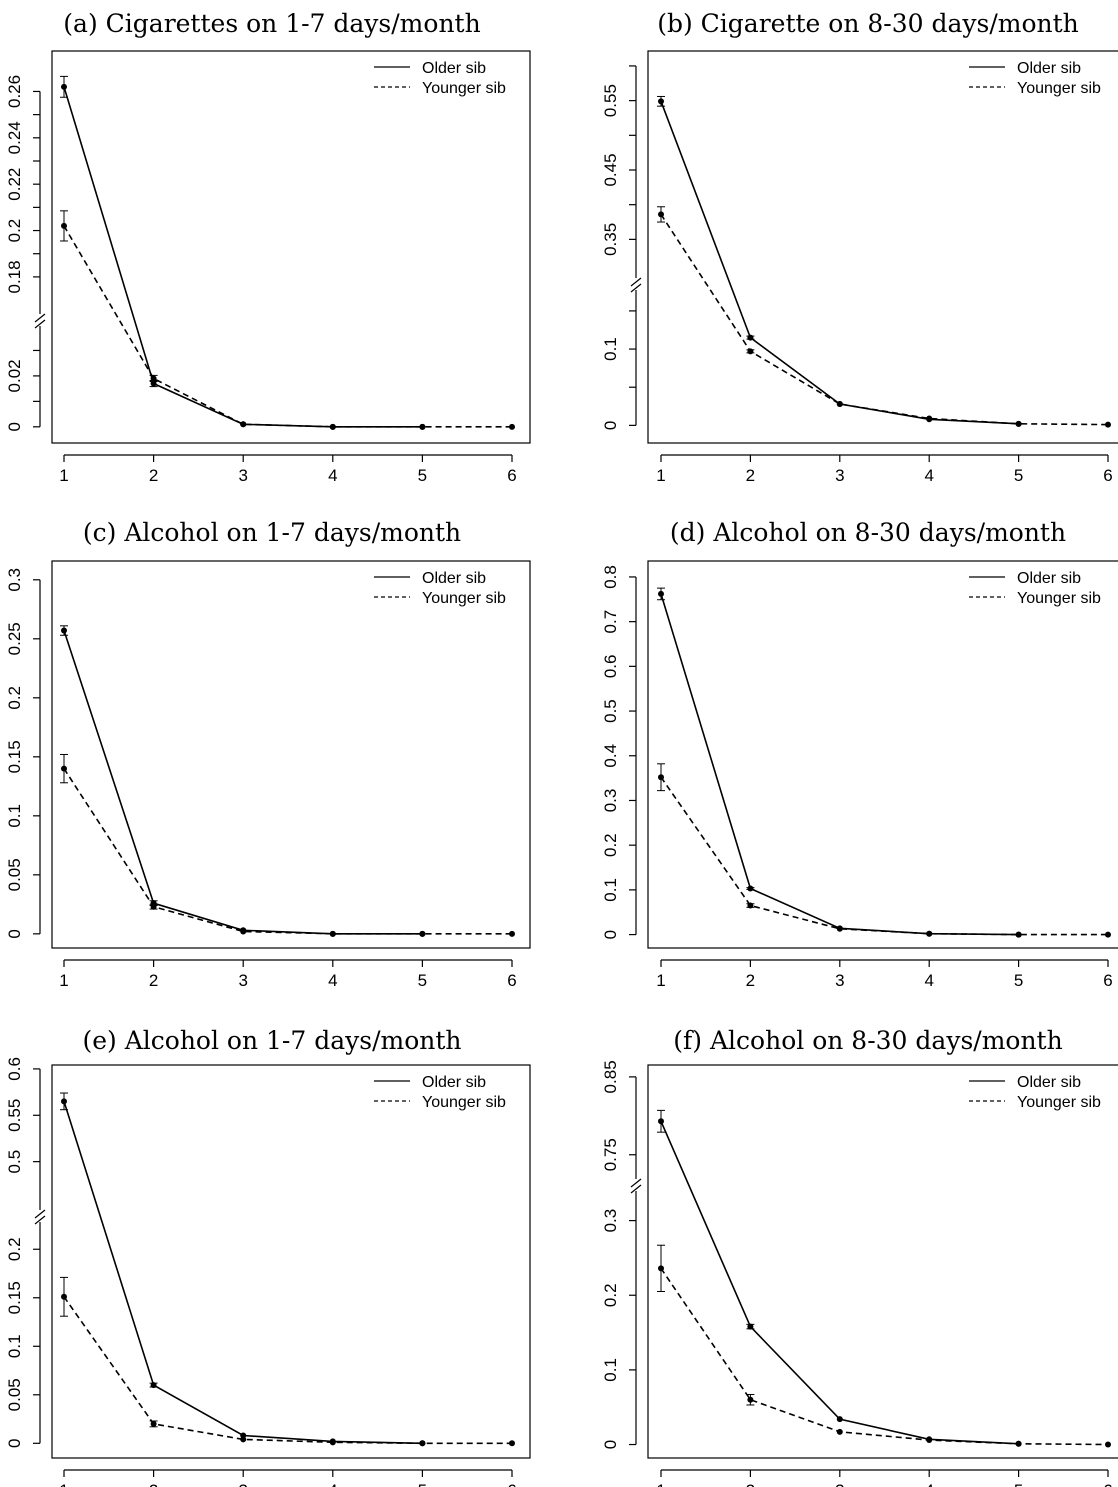 The image size is (1118, 1487). What do you see at coordinates (14, 638) in the screenshot?
I see `y-tick-label: 0.25` at bounding box center [14, 638].